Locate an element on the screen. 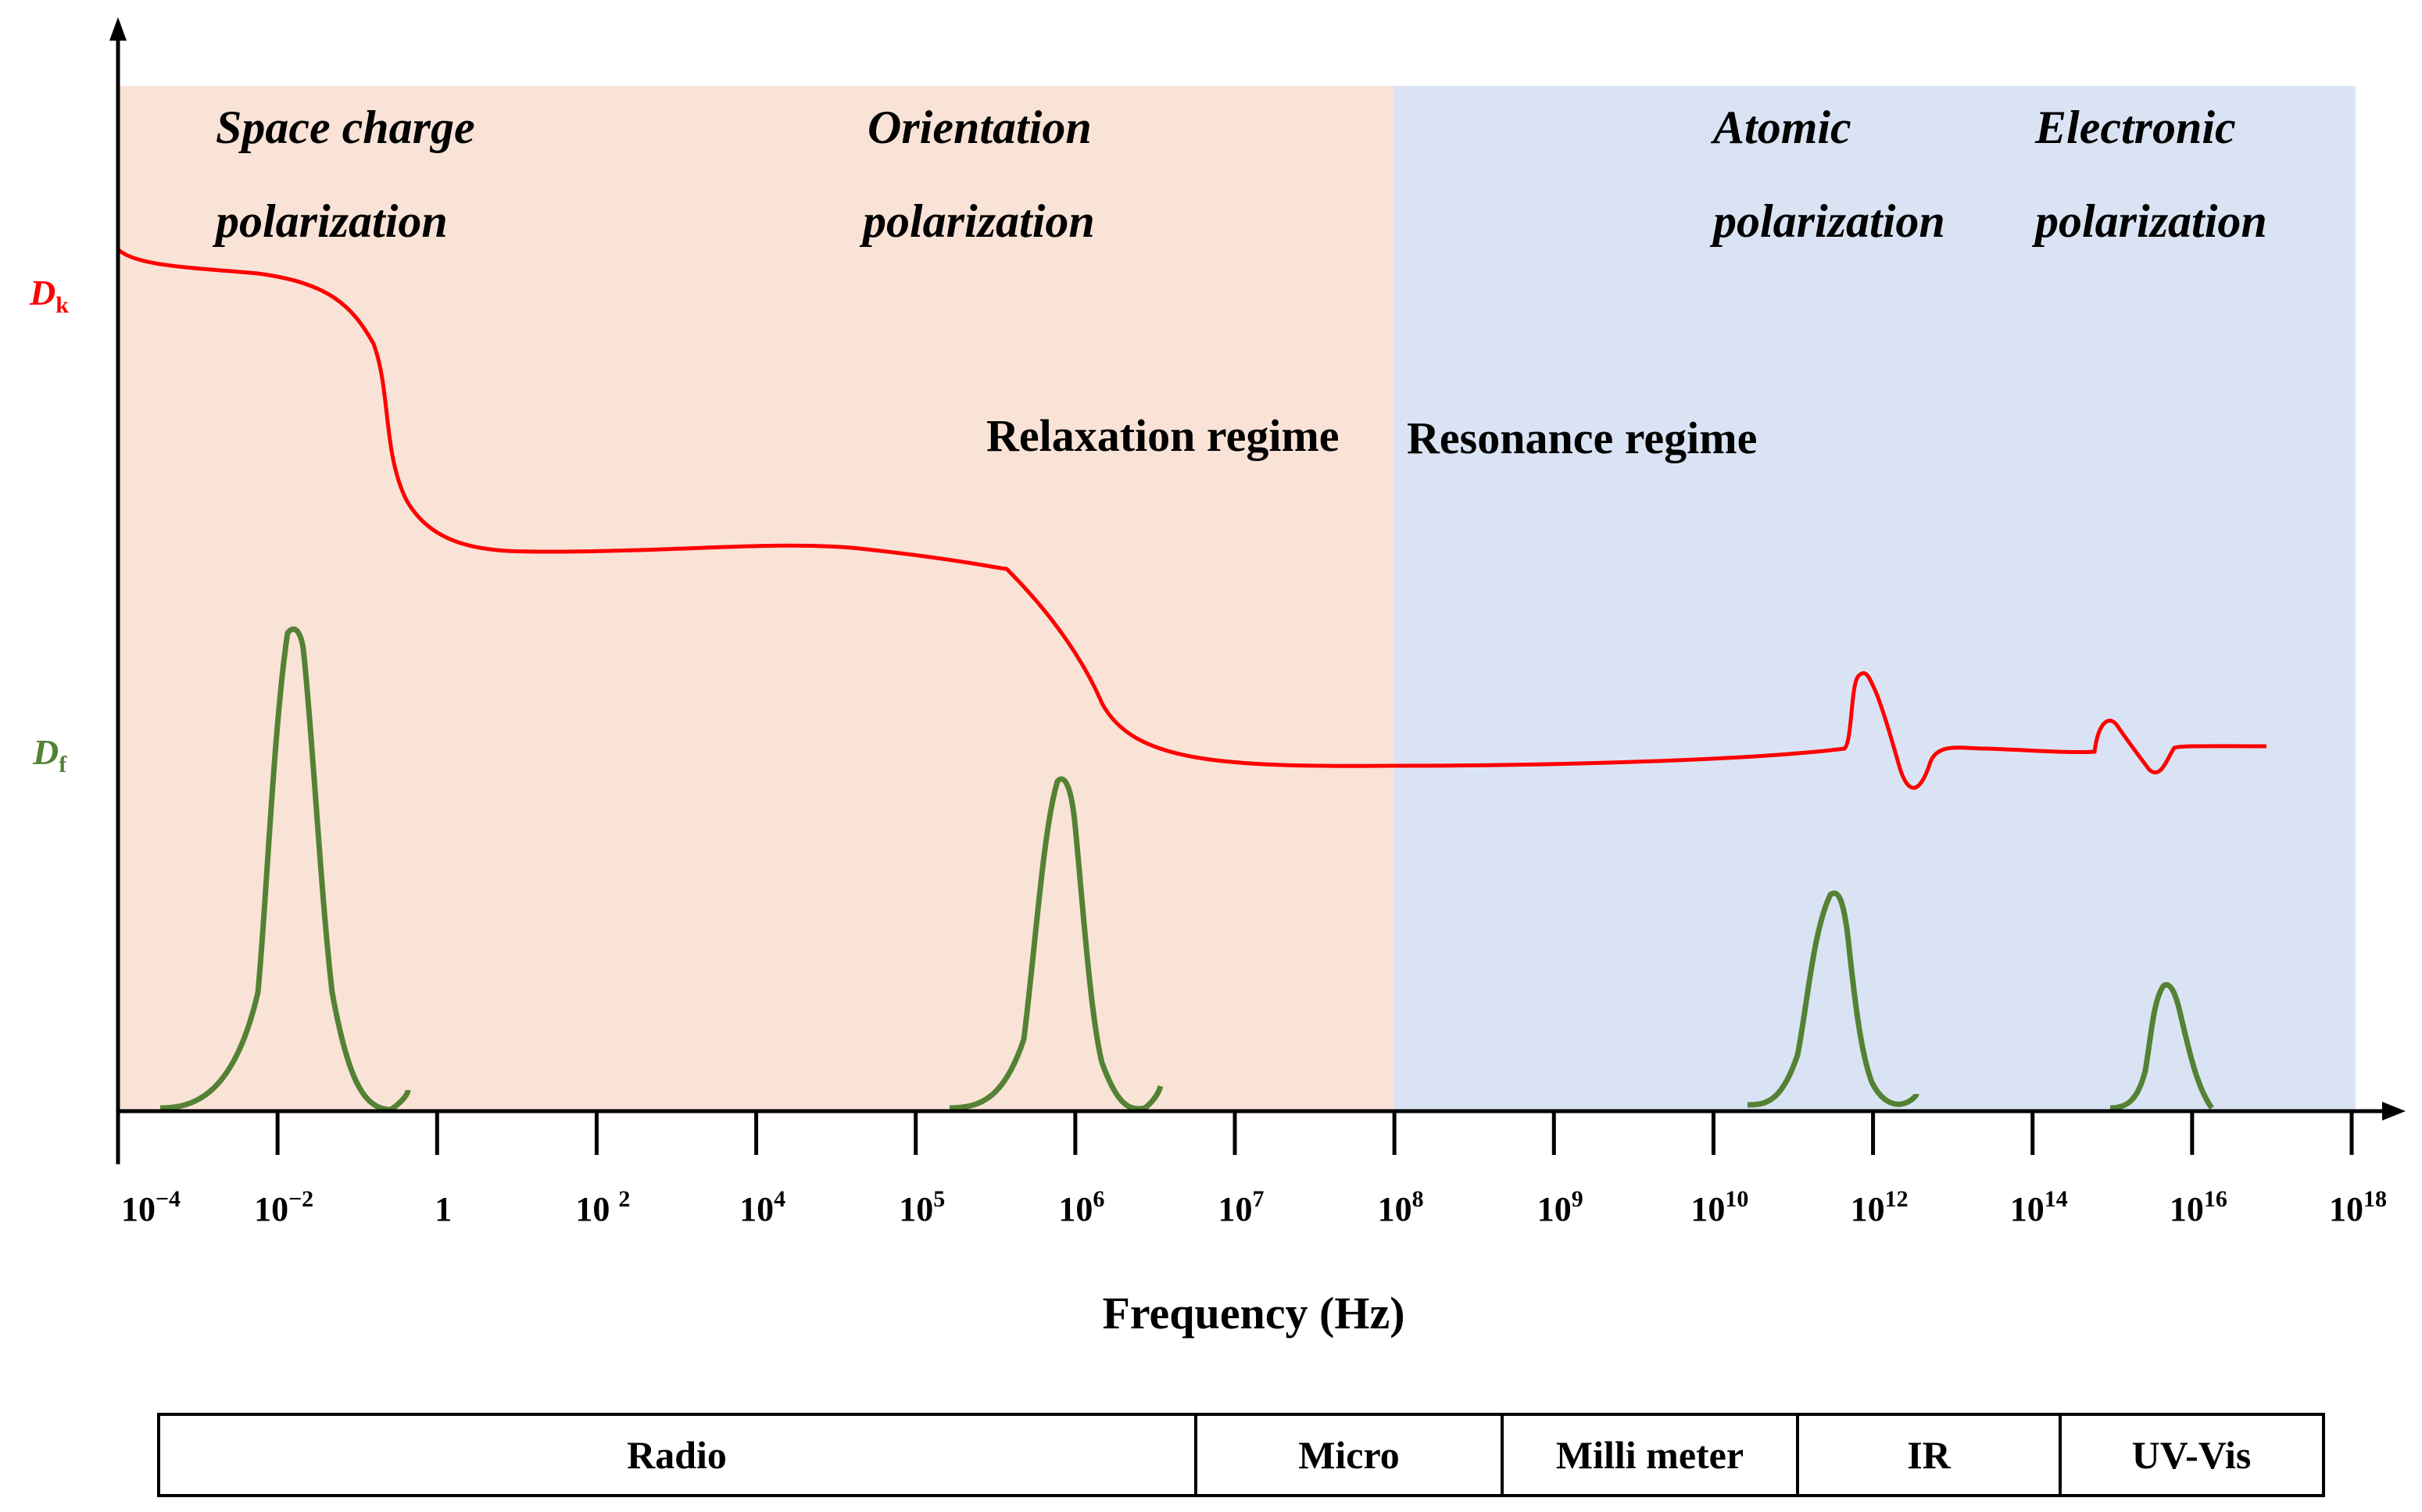 The width and height of the screenshot is (2422, 1512). y-axis-arrow is located at coordinates (118, 29).